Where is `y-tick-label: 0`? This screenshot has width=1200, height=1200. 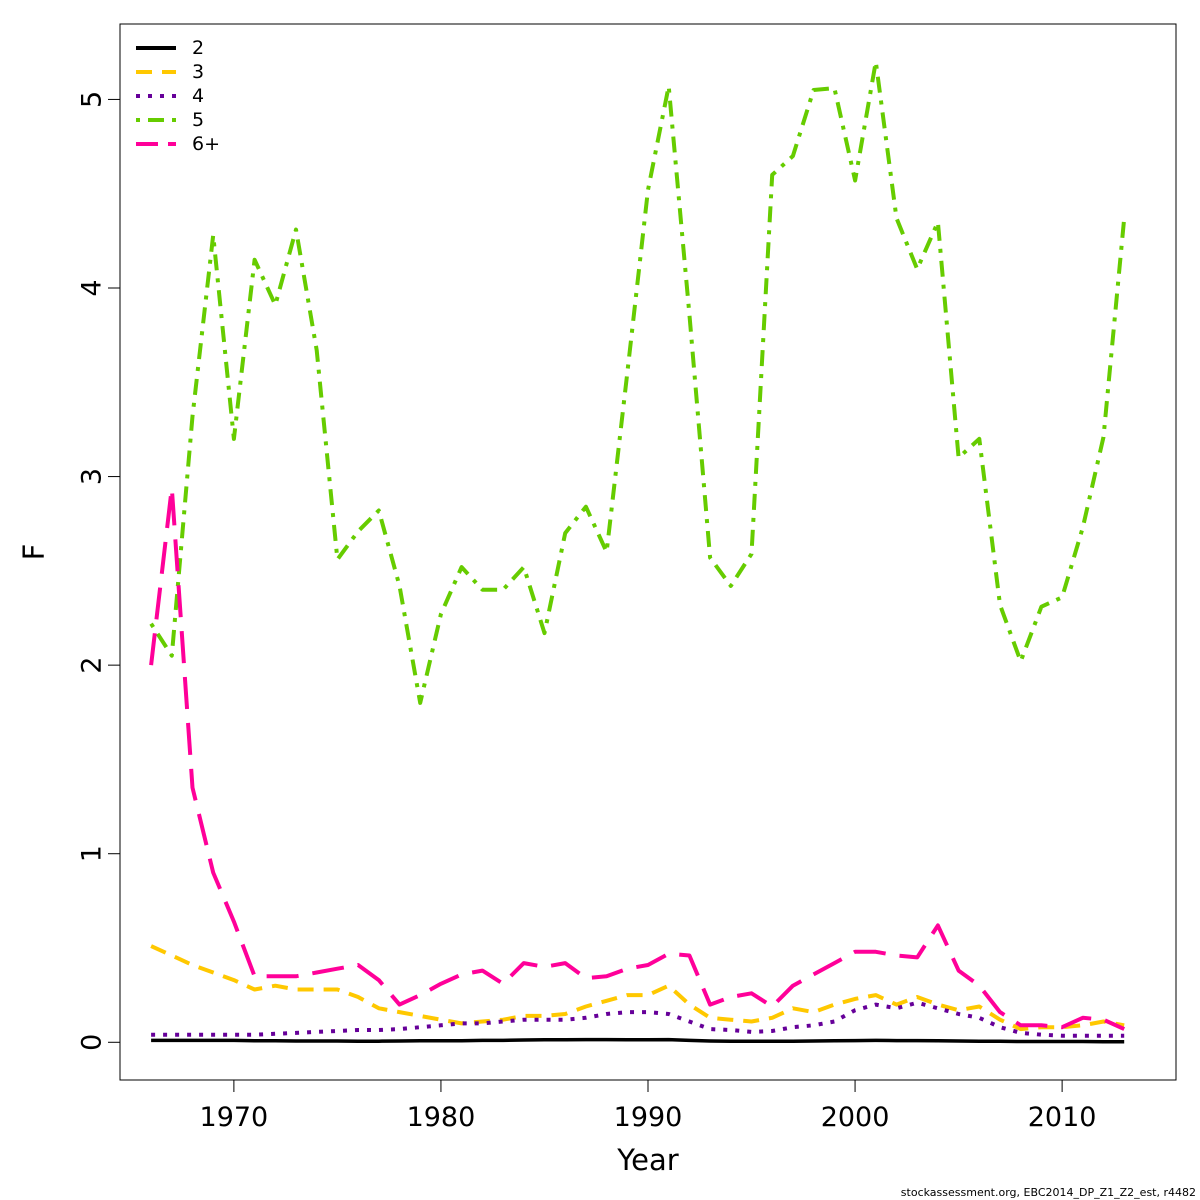 y-tick-label: 0 is located at coordinates (92, 1042).